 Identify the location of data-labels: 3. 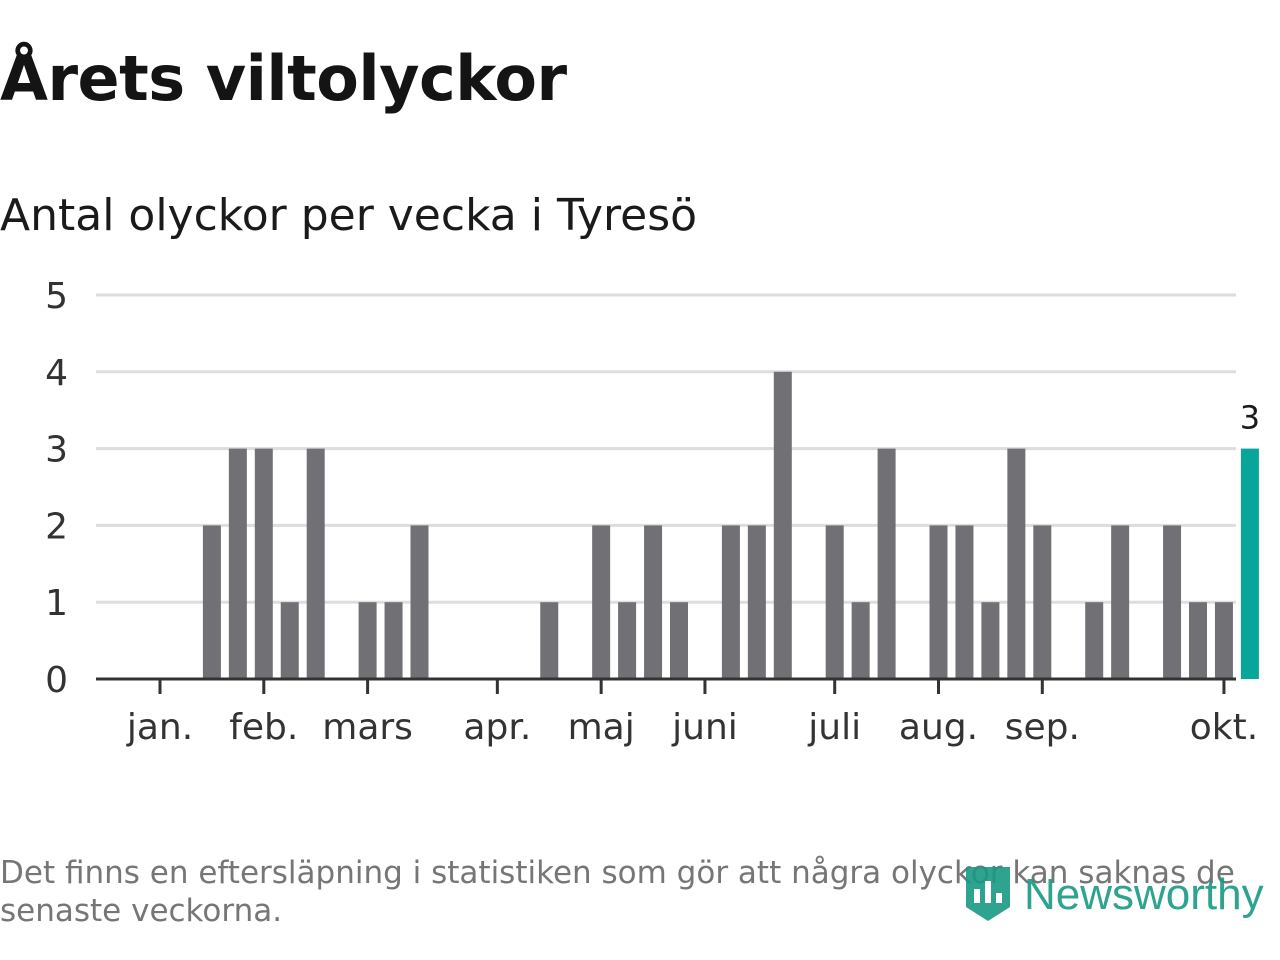
(1250, 418).